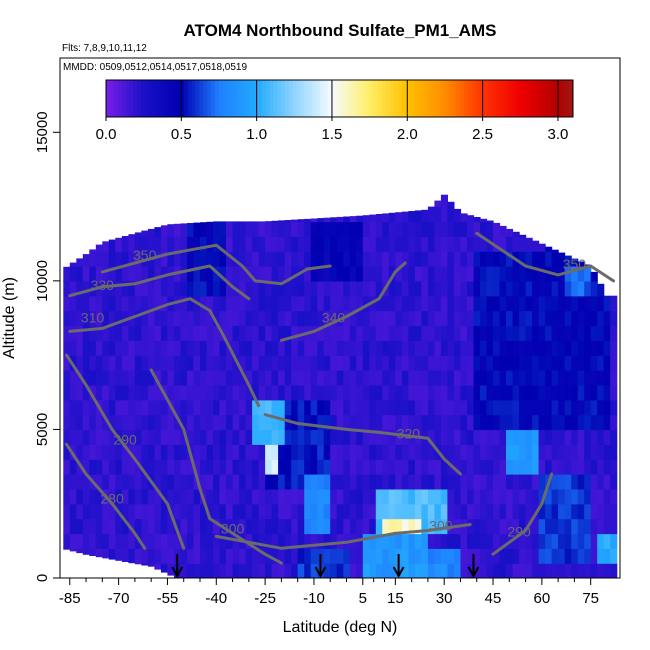 This screenshot has width=650, height=650. I want to click on contour-label: 280, so click(112, 499).